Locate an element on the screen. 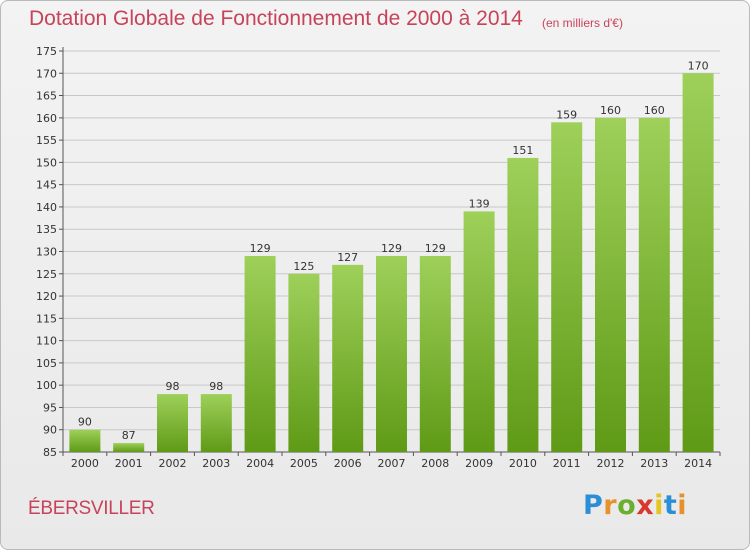  x-tick-label-2002: 2002 is located at coordinates (173, 463).